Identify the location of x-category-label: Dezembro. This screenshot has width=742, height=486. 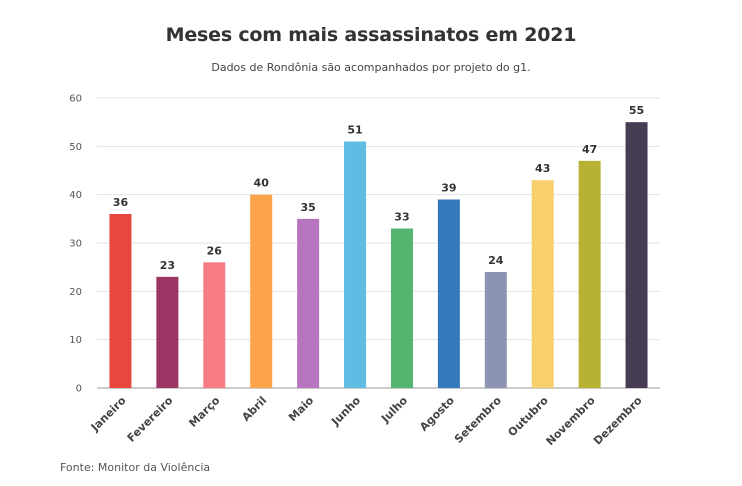
(618, 421).